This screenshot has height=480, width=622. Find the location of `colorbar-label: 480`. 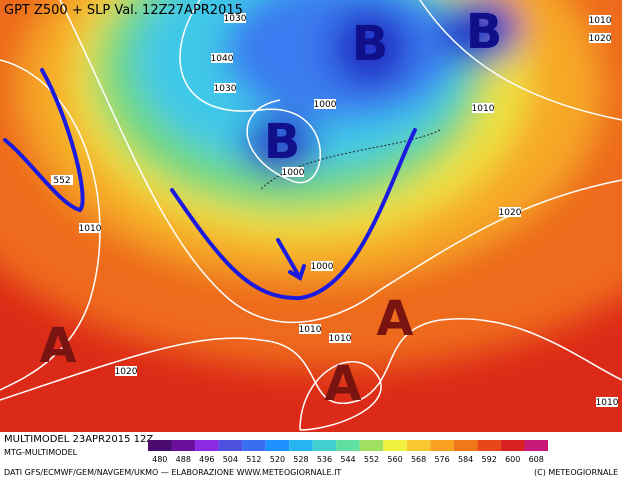

colorbar-label: 480 is located at coordinates (159, 459).